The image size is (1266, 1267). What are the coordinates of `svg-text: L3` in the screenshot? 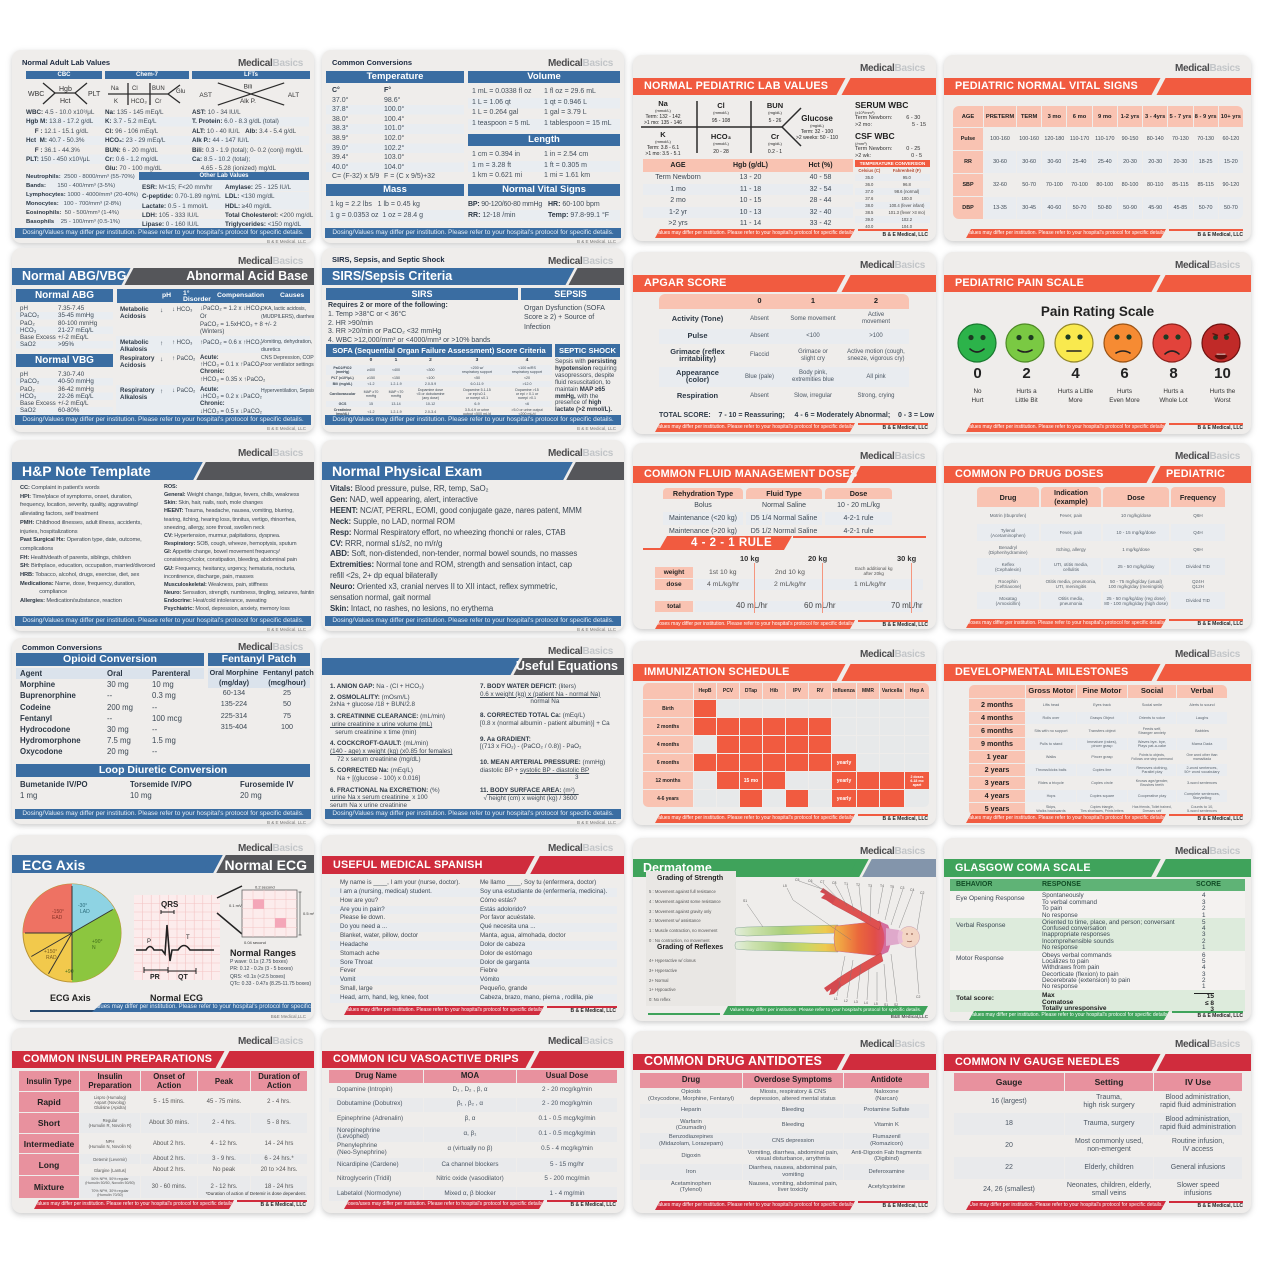 It's located at (856, 1002).